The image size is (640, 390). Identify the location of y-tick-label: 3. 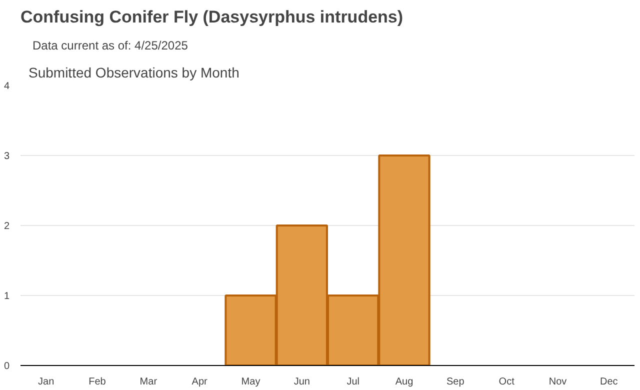
(7, 156).